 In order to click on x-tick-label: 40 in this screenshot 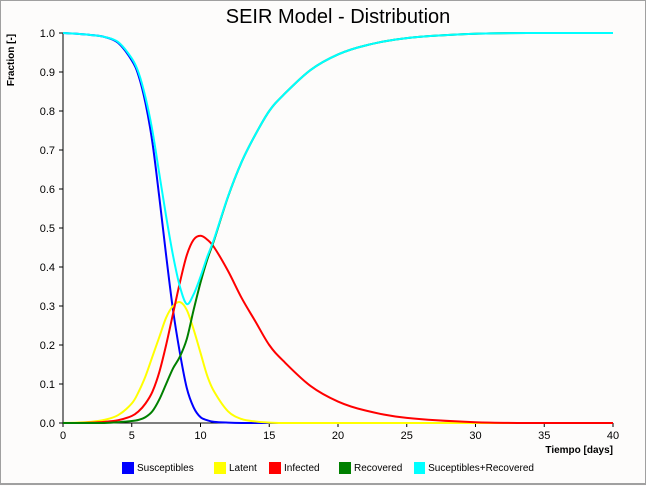, I will do `click(613, 436)`.